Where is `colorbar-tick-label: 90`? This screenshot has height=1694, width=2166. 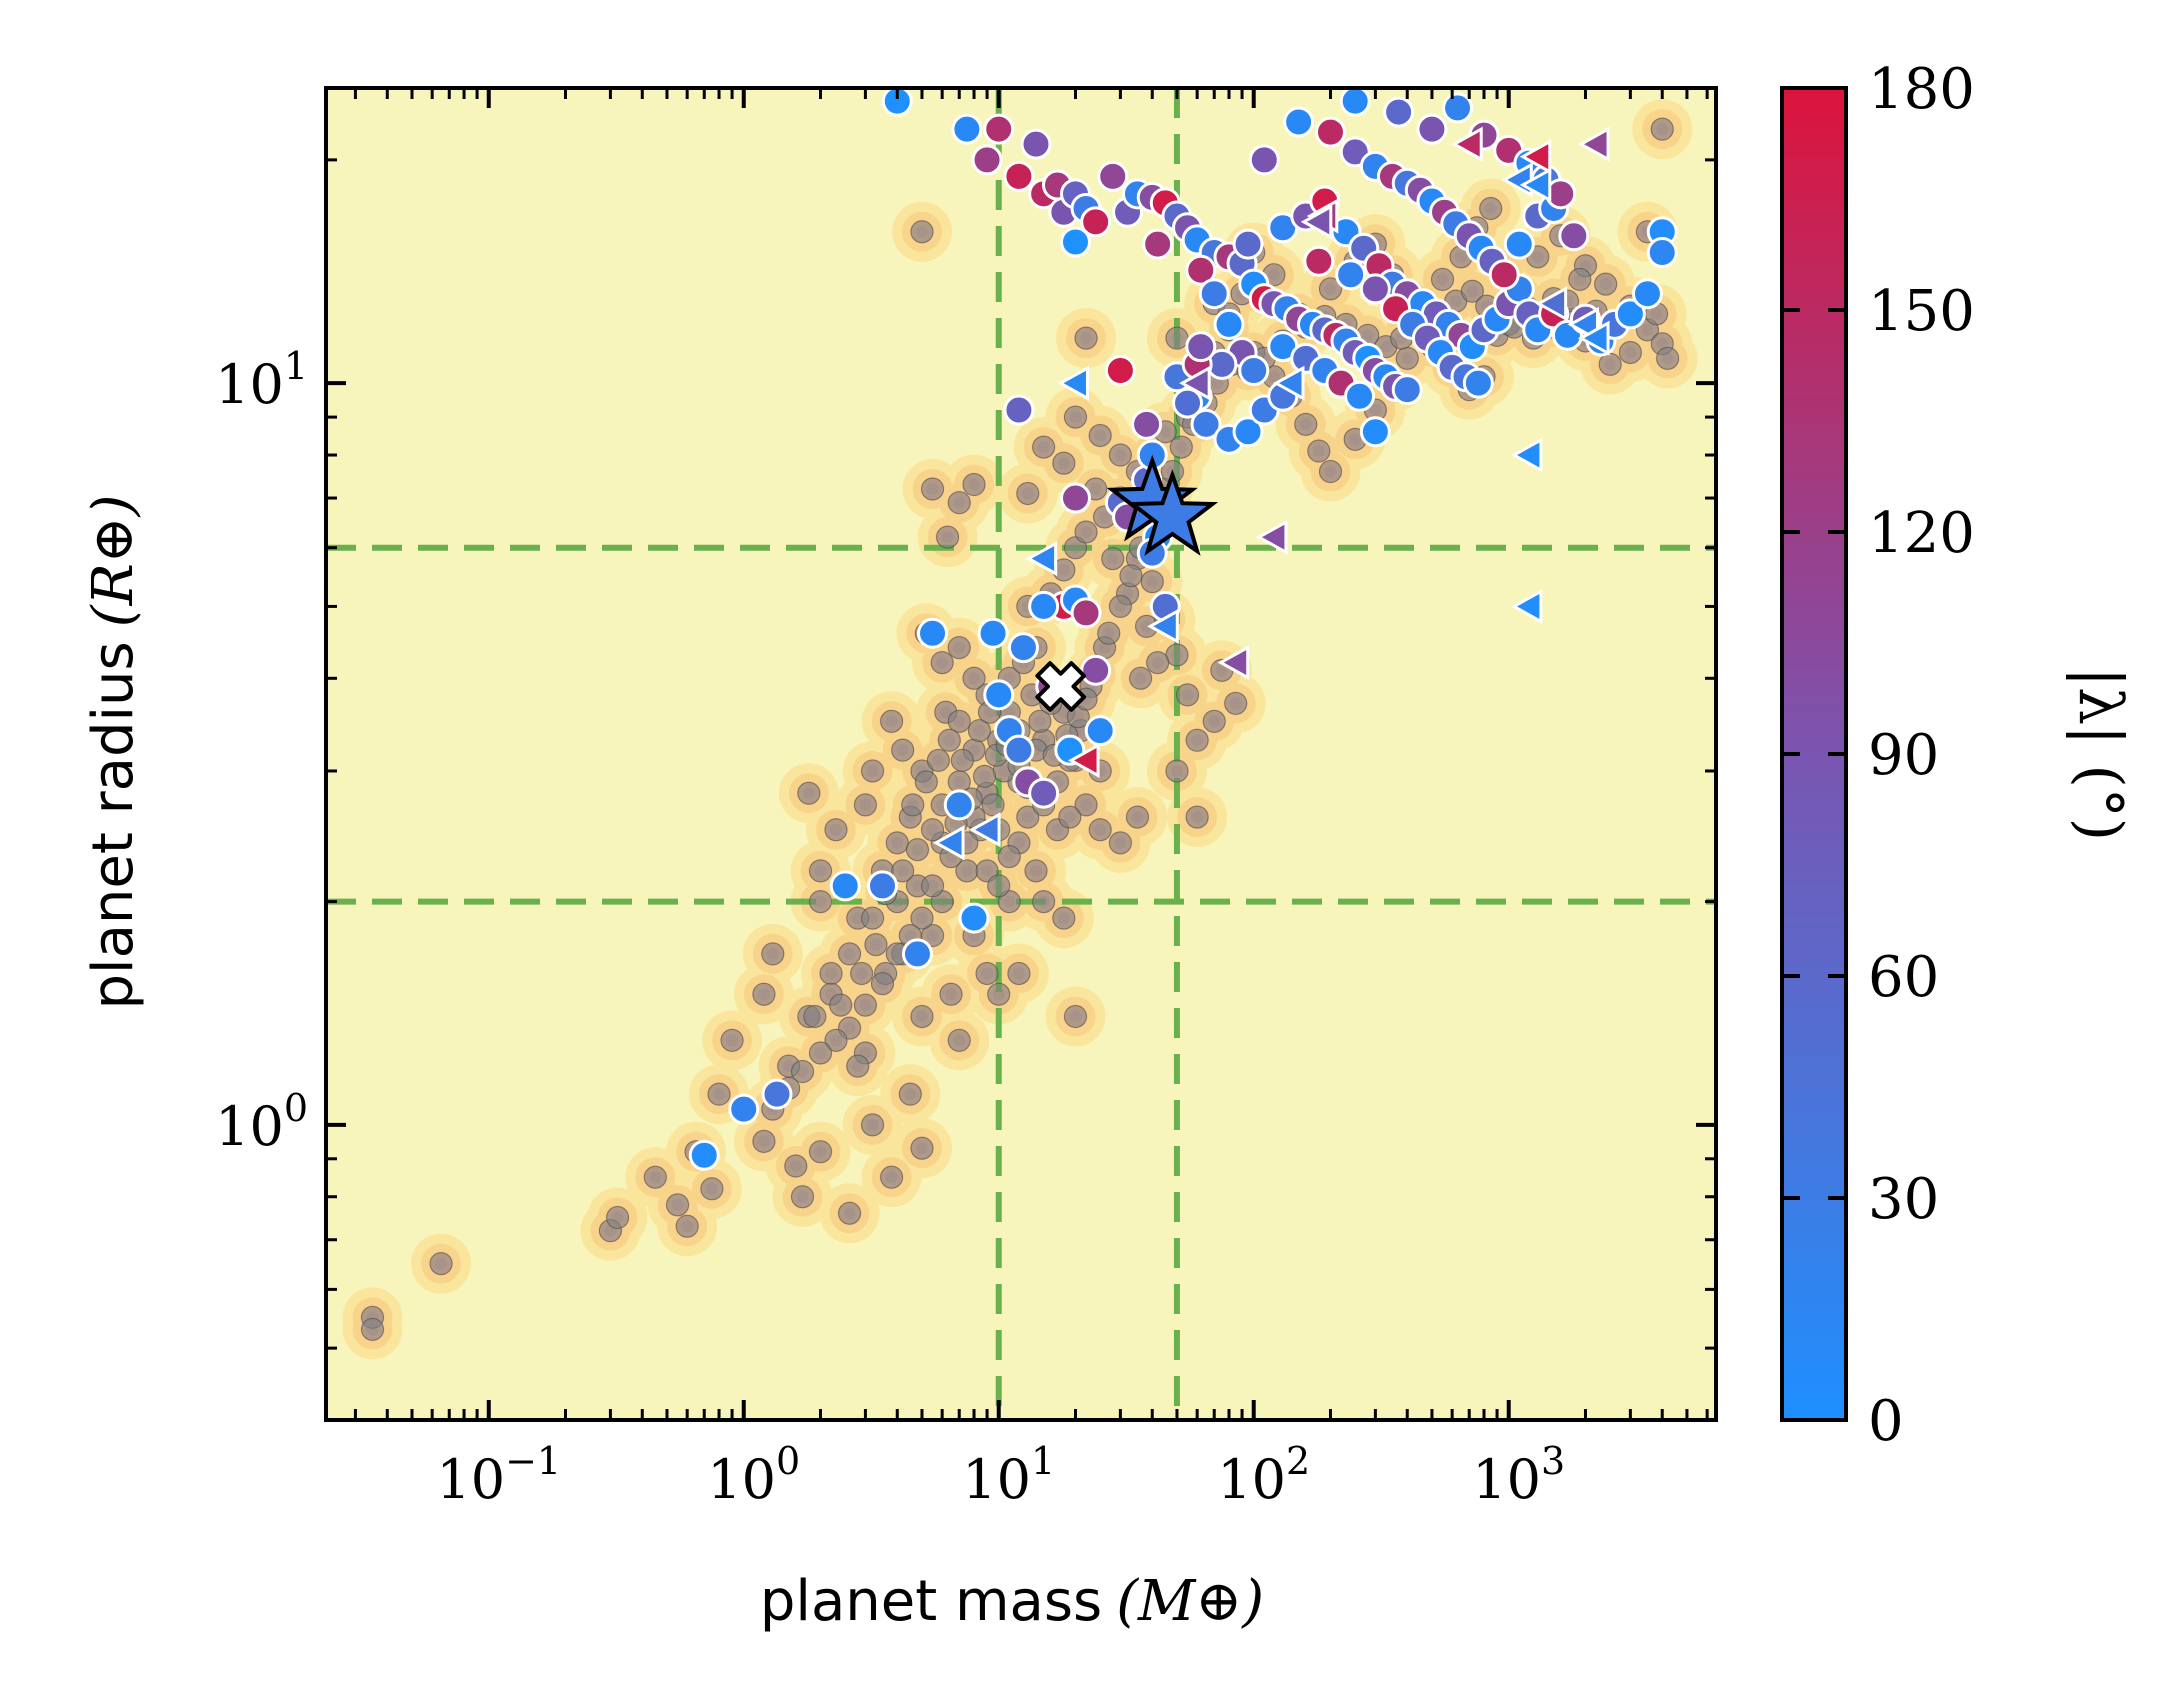 colorbar-tick-label: 90 is located at coordinates (1903, 755).